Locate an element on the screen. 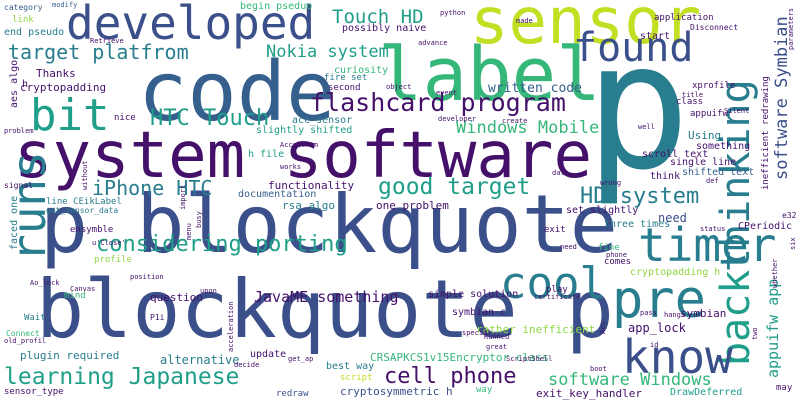 The image size is (800, 400). word-link: link is located at coordinates (23, 20).